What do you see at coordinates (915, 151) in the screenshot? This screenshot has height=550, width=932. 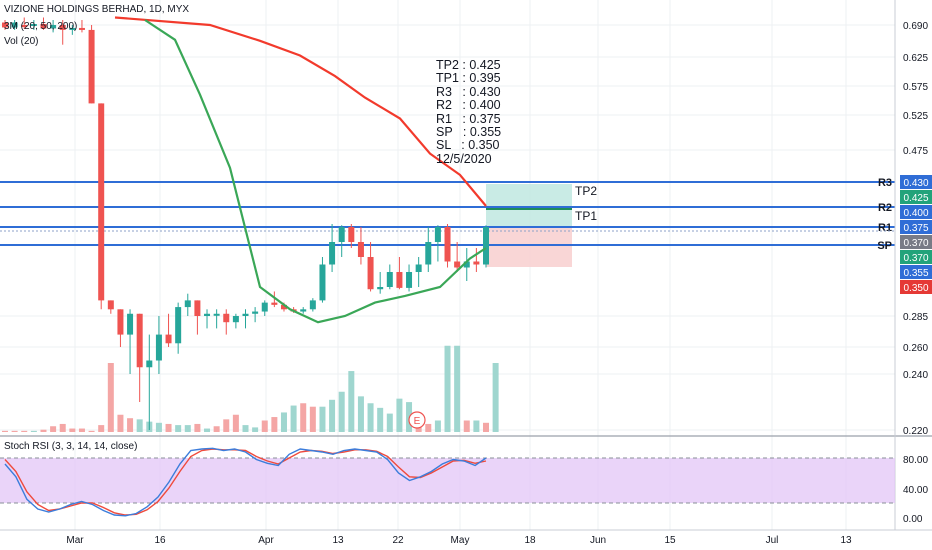 I see `price-tick-label: 0.475` at bounding box center [915, 151].